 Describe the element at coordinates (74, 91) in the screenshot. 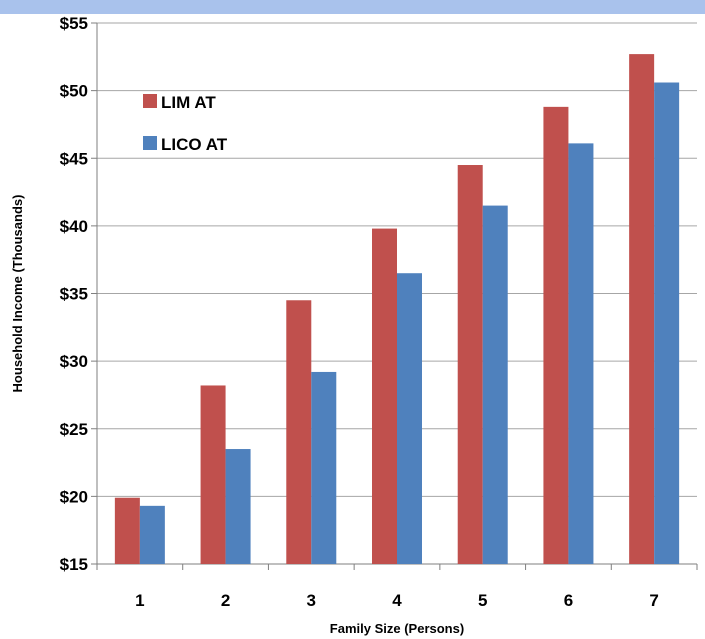

I see `y-tick-label: $50` at that location.